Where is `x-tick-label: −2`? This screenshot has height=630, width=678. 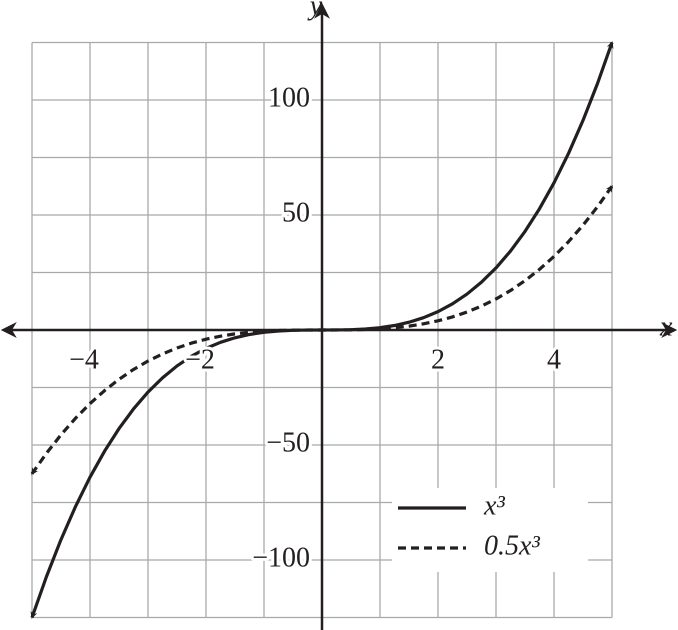
x-tick-label: −2 is located at coordinates (200, 359).